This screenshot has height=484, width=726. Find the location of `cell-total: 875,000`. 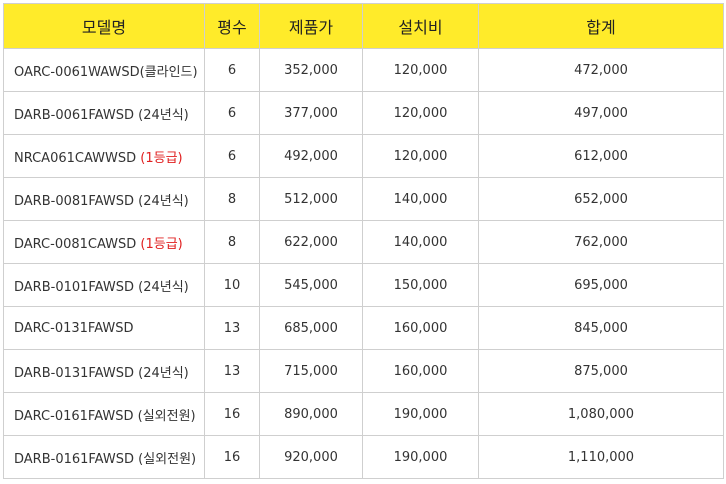

cell-total: 875,000 is located at coordinates (601, 371).